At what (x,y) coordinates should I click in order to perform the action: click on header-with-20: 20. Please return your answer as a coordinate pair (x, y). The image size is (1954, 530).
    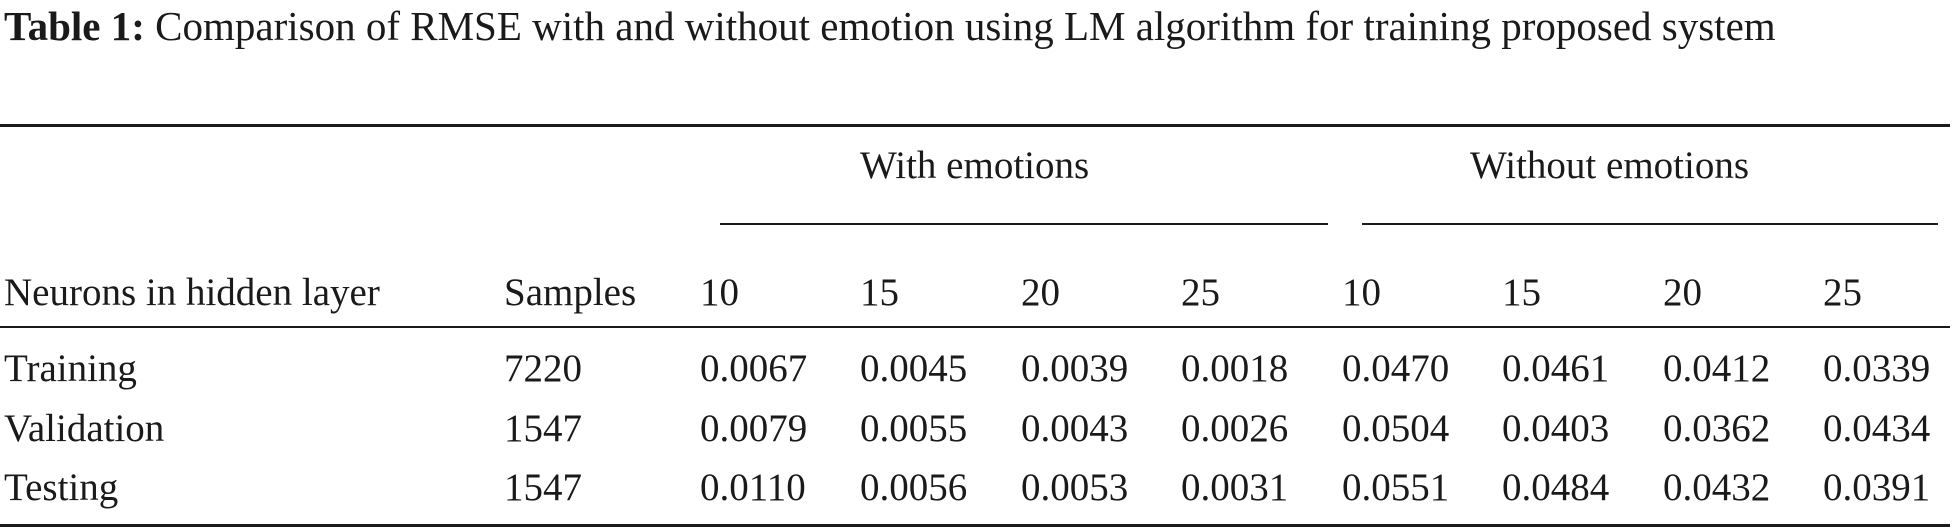
    Looking at the image, I should click on (1040, 292).